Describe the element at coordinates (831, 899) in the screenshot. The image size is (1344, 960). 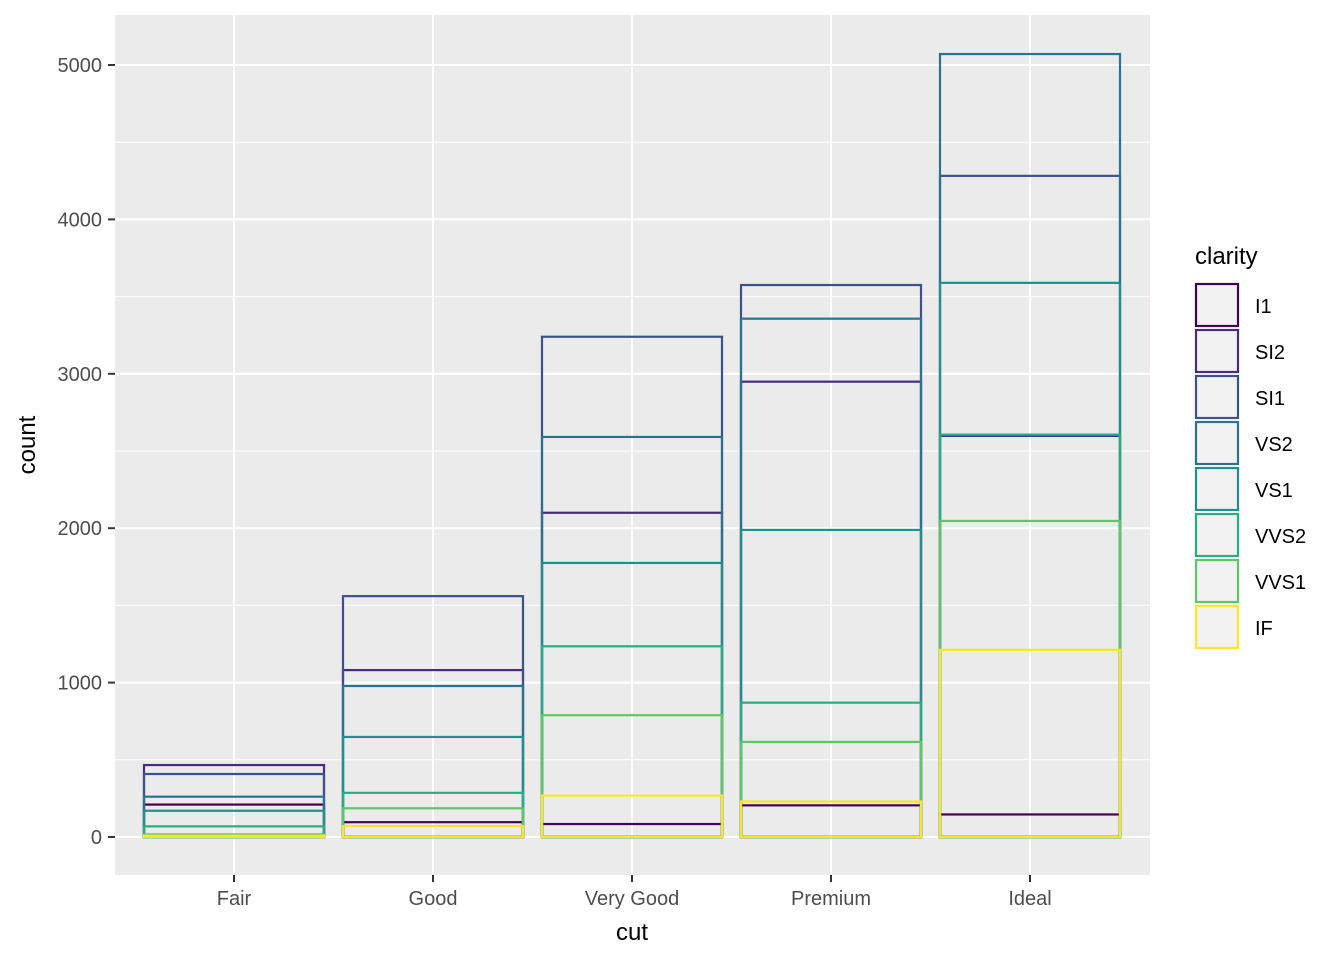
I see `x-tick-label: Premium` at that location.